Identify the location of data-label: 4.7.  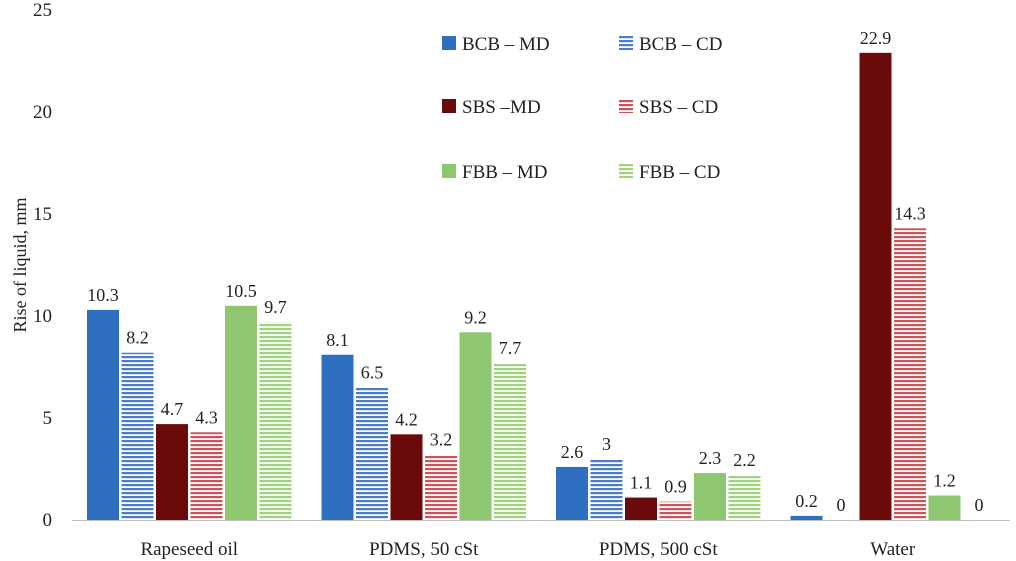
(172, 409).